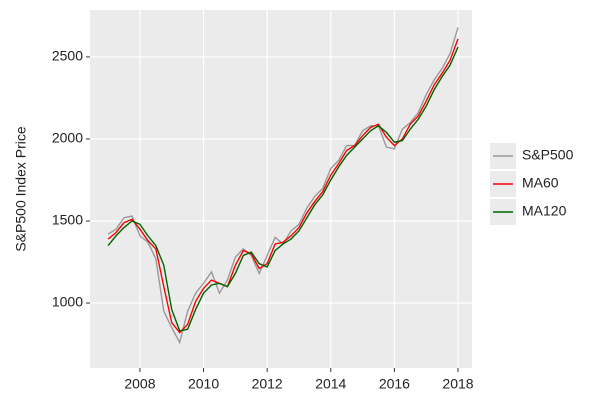 Image resolution: width=602 pixels, height=407 pixels. What do you see at coordinates (330, 384) in the screenshot?
I see `x-tick-label: 2014` at bounding box center [330, 384].